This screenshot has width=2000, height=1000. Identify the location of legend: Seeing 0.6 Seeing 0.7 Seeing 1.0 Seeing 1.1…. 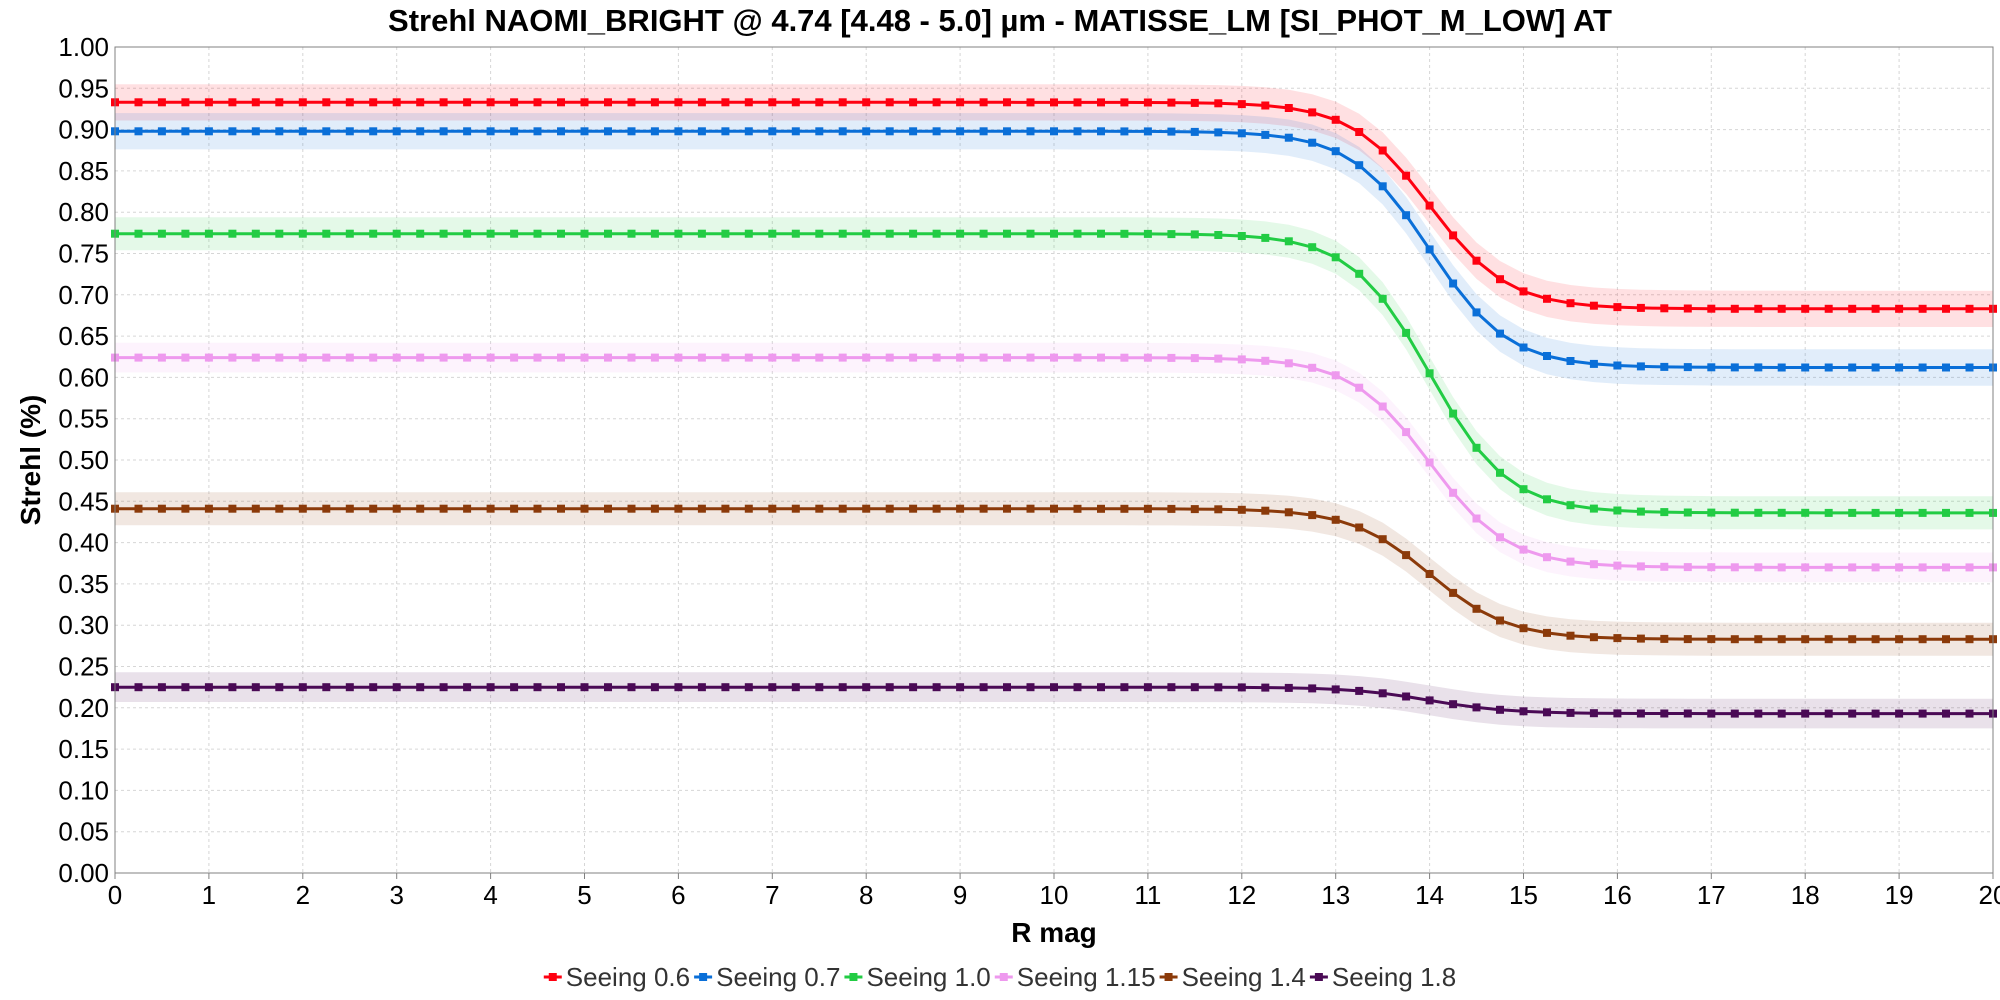
(999, 977).